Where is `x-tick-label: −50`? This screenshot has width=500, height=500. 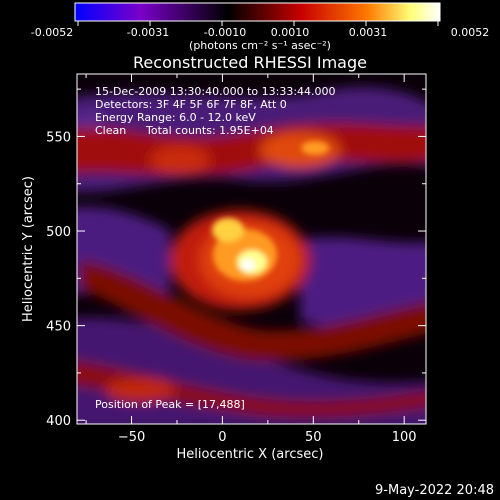 x-tick-label: −50 is located at coordinates (131, 437).